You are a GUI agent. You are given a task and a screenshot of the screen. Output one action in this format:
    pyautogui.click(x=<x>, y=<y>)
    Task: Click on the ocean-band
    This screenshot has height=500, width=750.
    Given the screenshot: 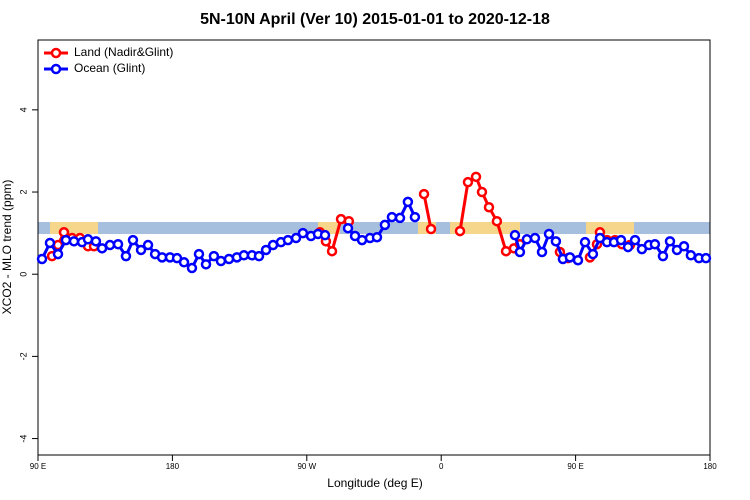 What is the action you would take?
    pyautogui.click(x=374, y=228)
    